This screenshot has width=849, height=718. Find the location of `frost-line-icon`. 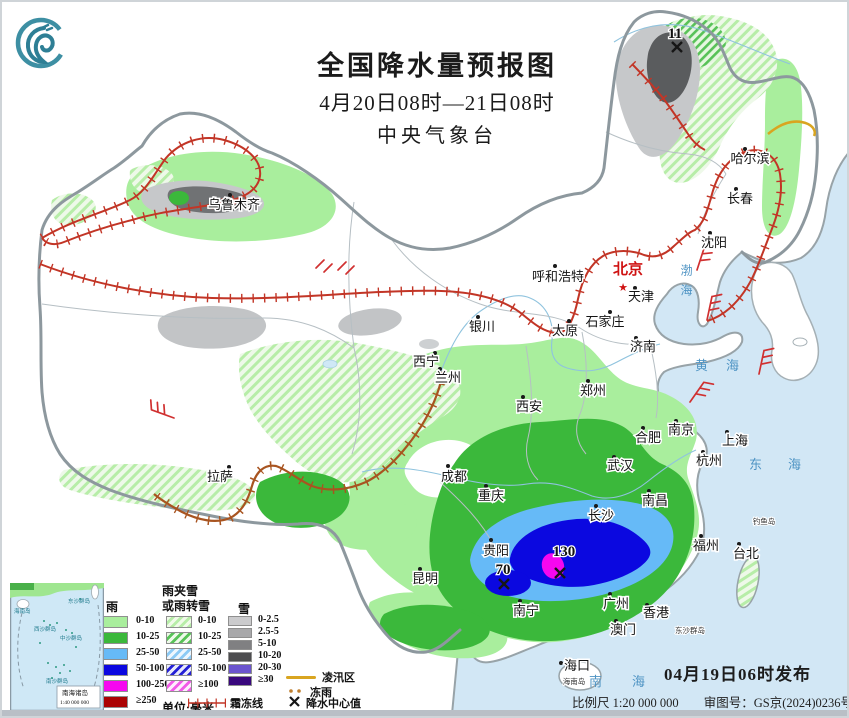

frost-line-icon is located at coordinates (207, 703).